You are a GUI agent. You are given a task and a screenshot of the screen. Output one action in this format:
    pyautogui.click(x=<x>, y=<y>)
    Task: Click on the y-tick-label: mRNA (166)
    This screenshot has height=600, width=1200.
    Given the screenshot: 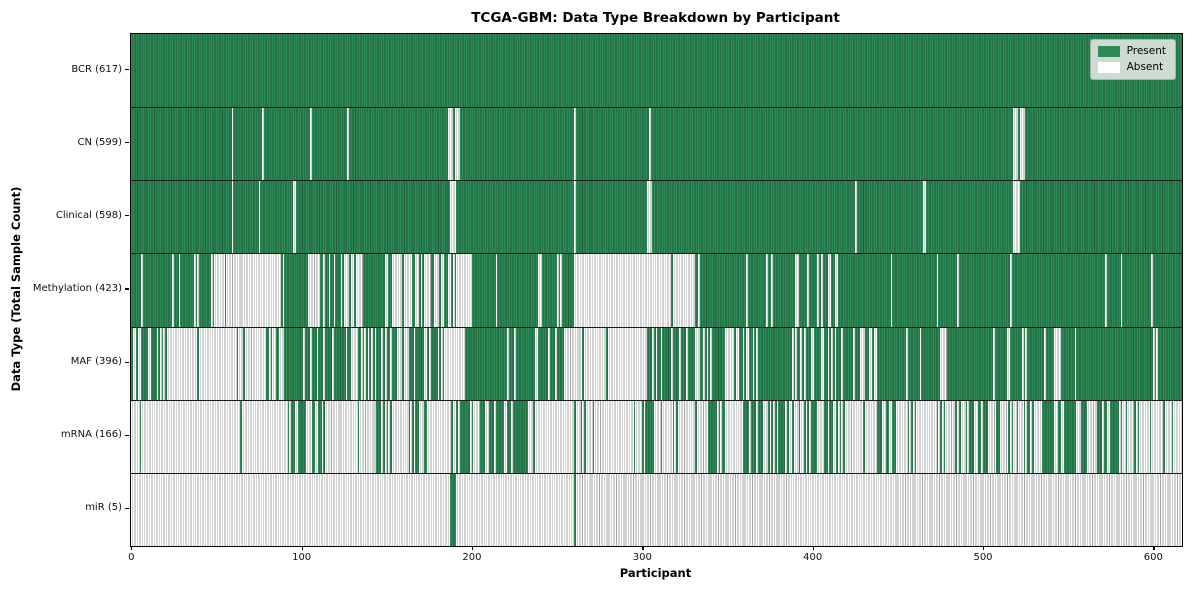 What is the action you would take?
    pyautogui.click(x=91, y=435)
    